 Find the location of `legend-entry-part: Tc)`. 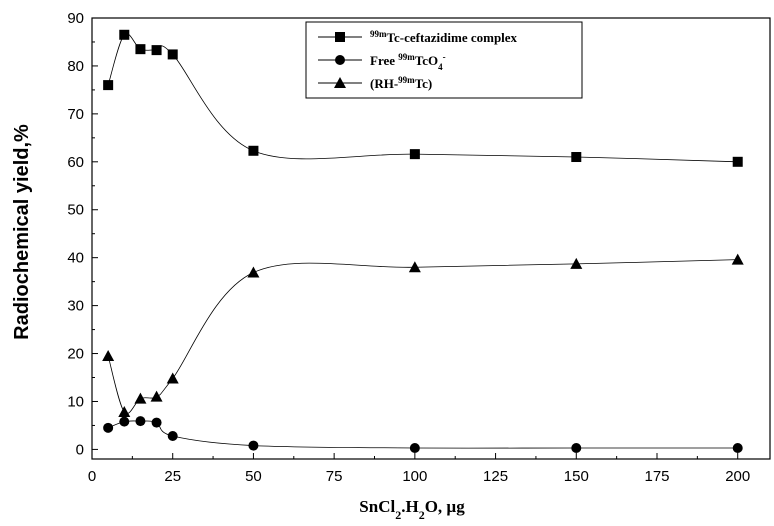

legend-entry-part: Tc) is located at coordinates (424, 83).